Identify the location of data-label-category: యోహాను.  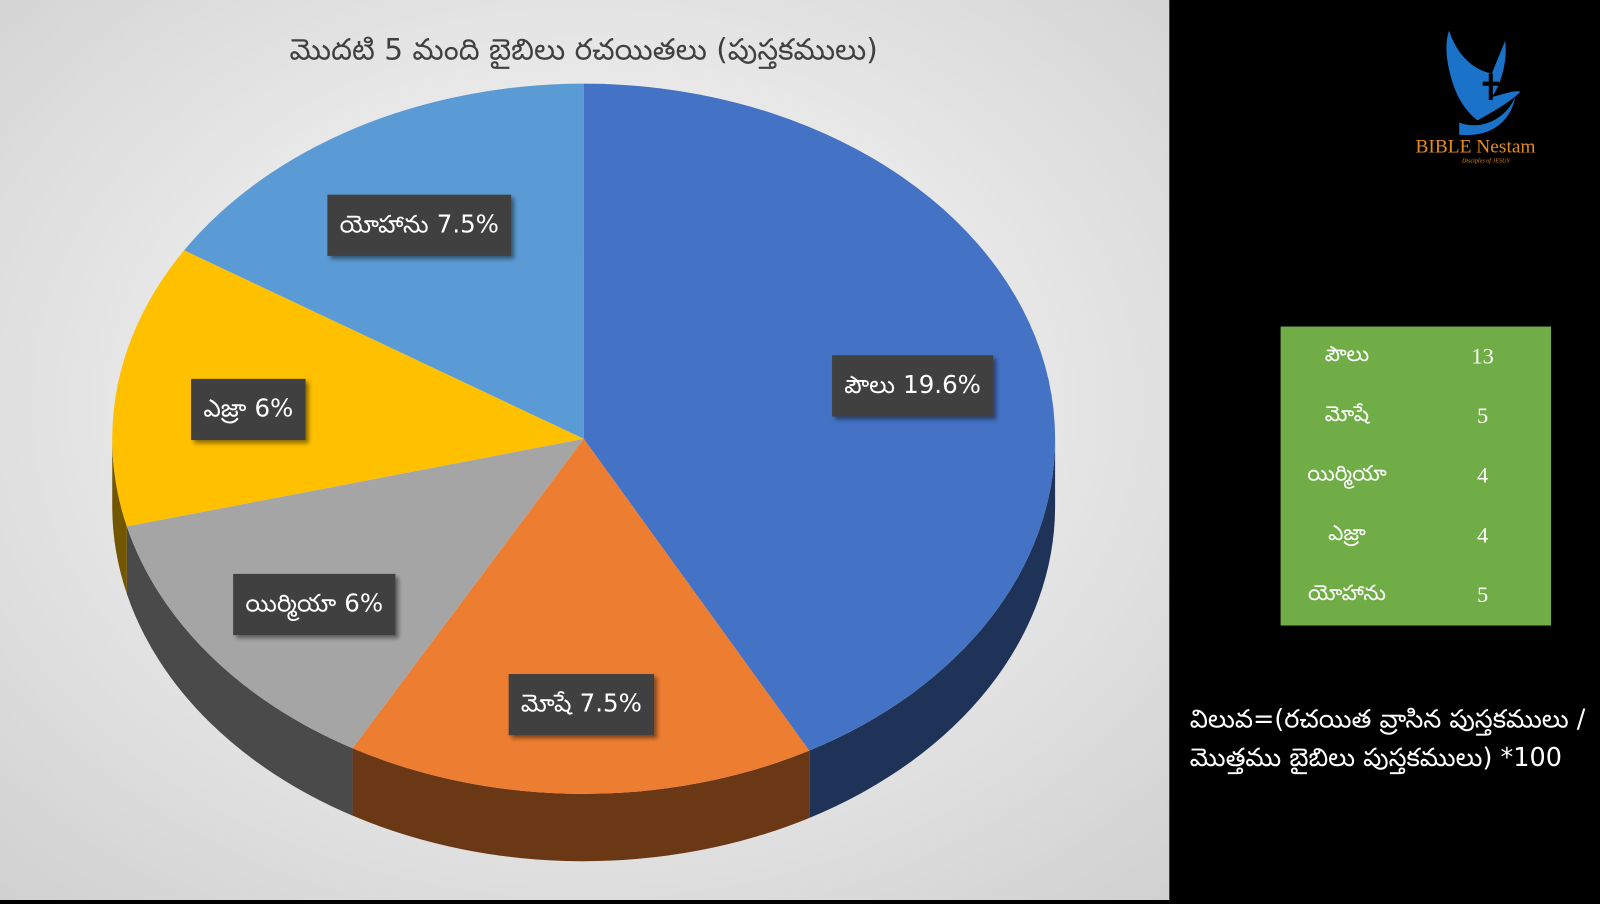
(384, 223).